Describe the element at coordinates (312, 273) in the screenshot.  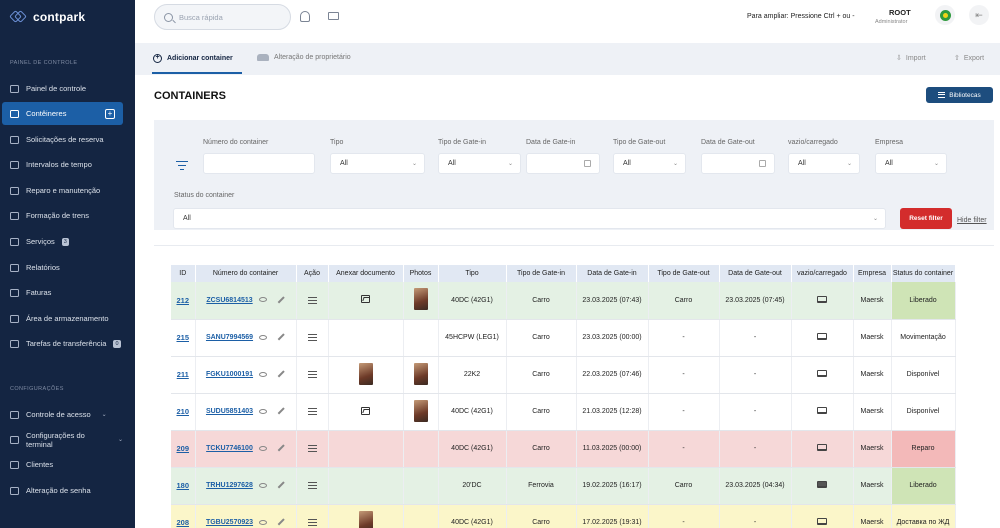
I see `column-header: Ação` at that location.